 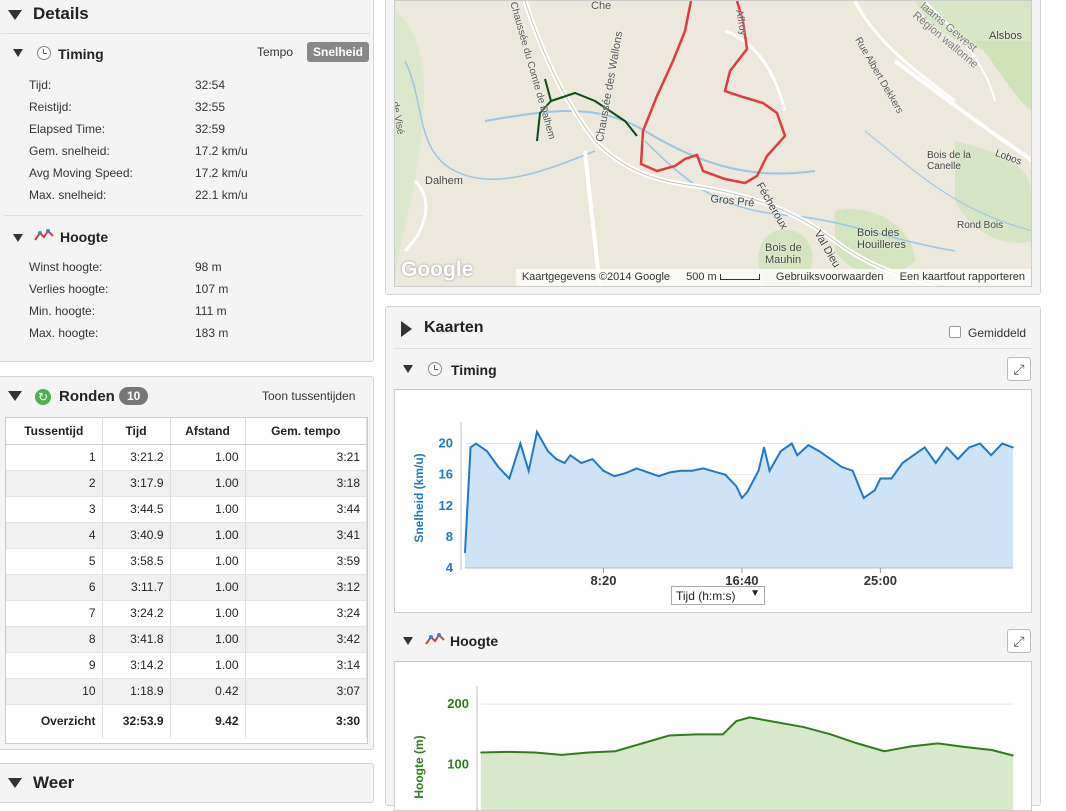 I want to click on table-row: 10 1:18.9 0.42 3:07, so click(x=186, y=691).